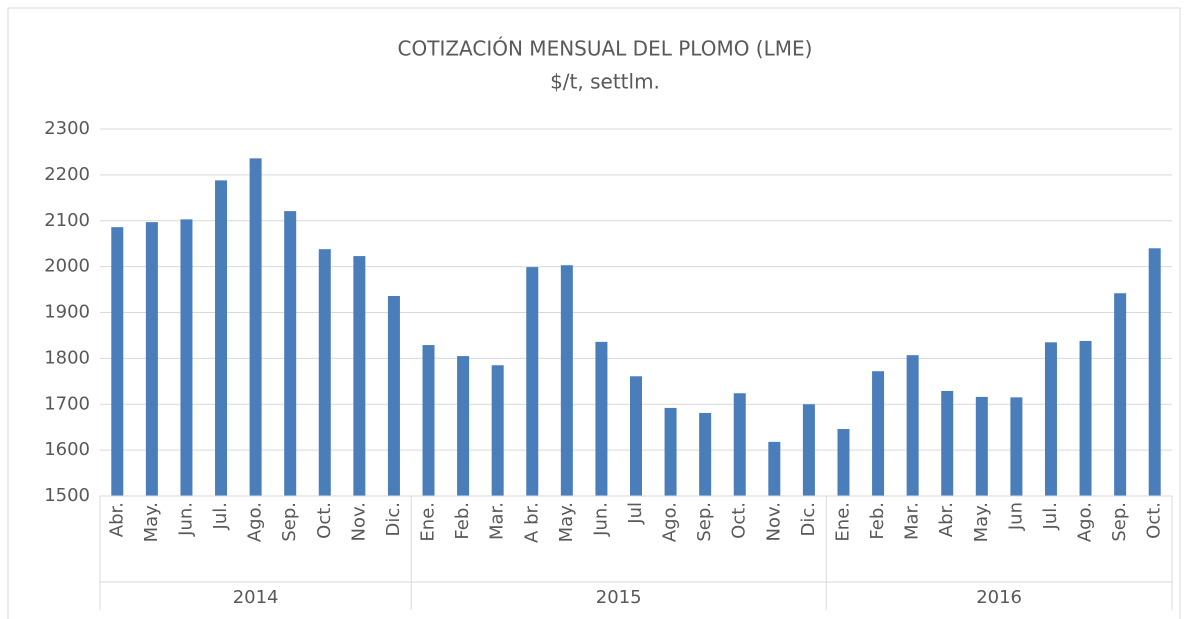 The image size is (1189, 619). What do you see at coordinates (67, 220) in the screenshot?
I see `y-tick-label: 2100` at bounding box center [67, 220].